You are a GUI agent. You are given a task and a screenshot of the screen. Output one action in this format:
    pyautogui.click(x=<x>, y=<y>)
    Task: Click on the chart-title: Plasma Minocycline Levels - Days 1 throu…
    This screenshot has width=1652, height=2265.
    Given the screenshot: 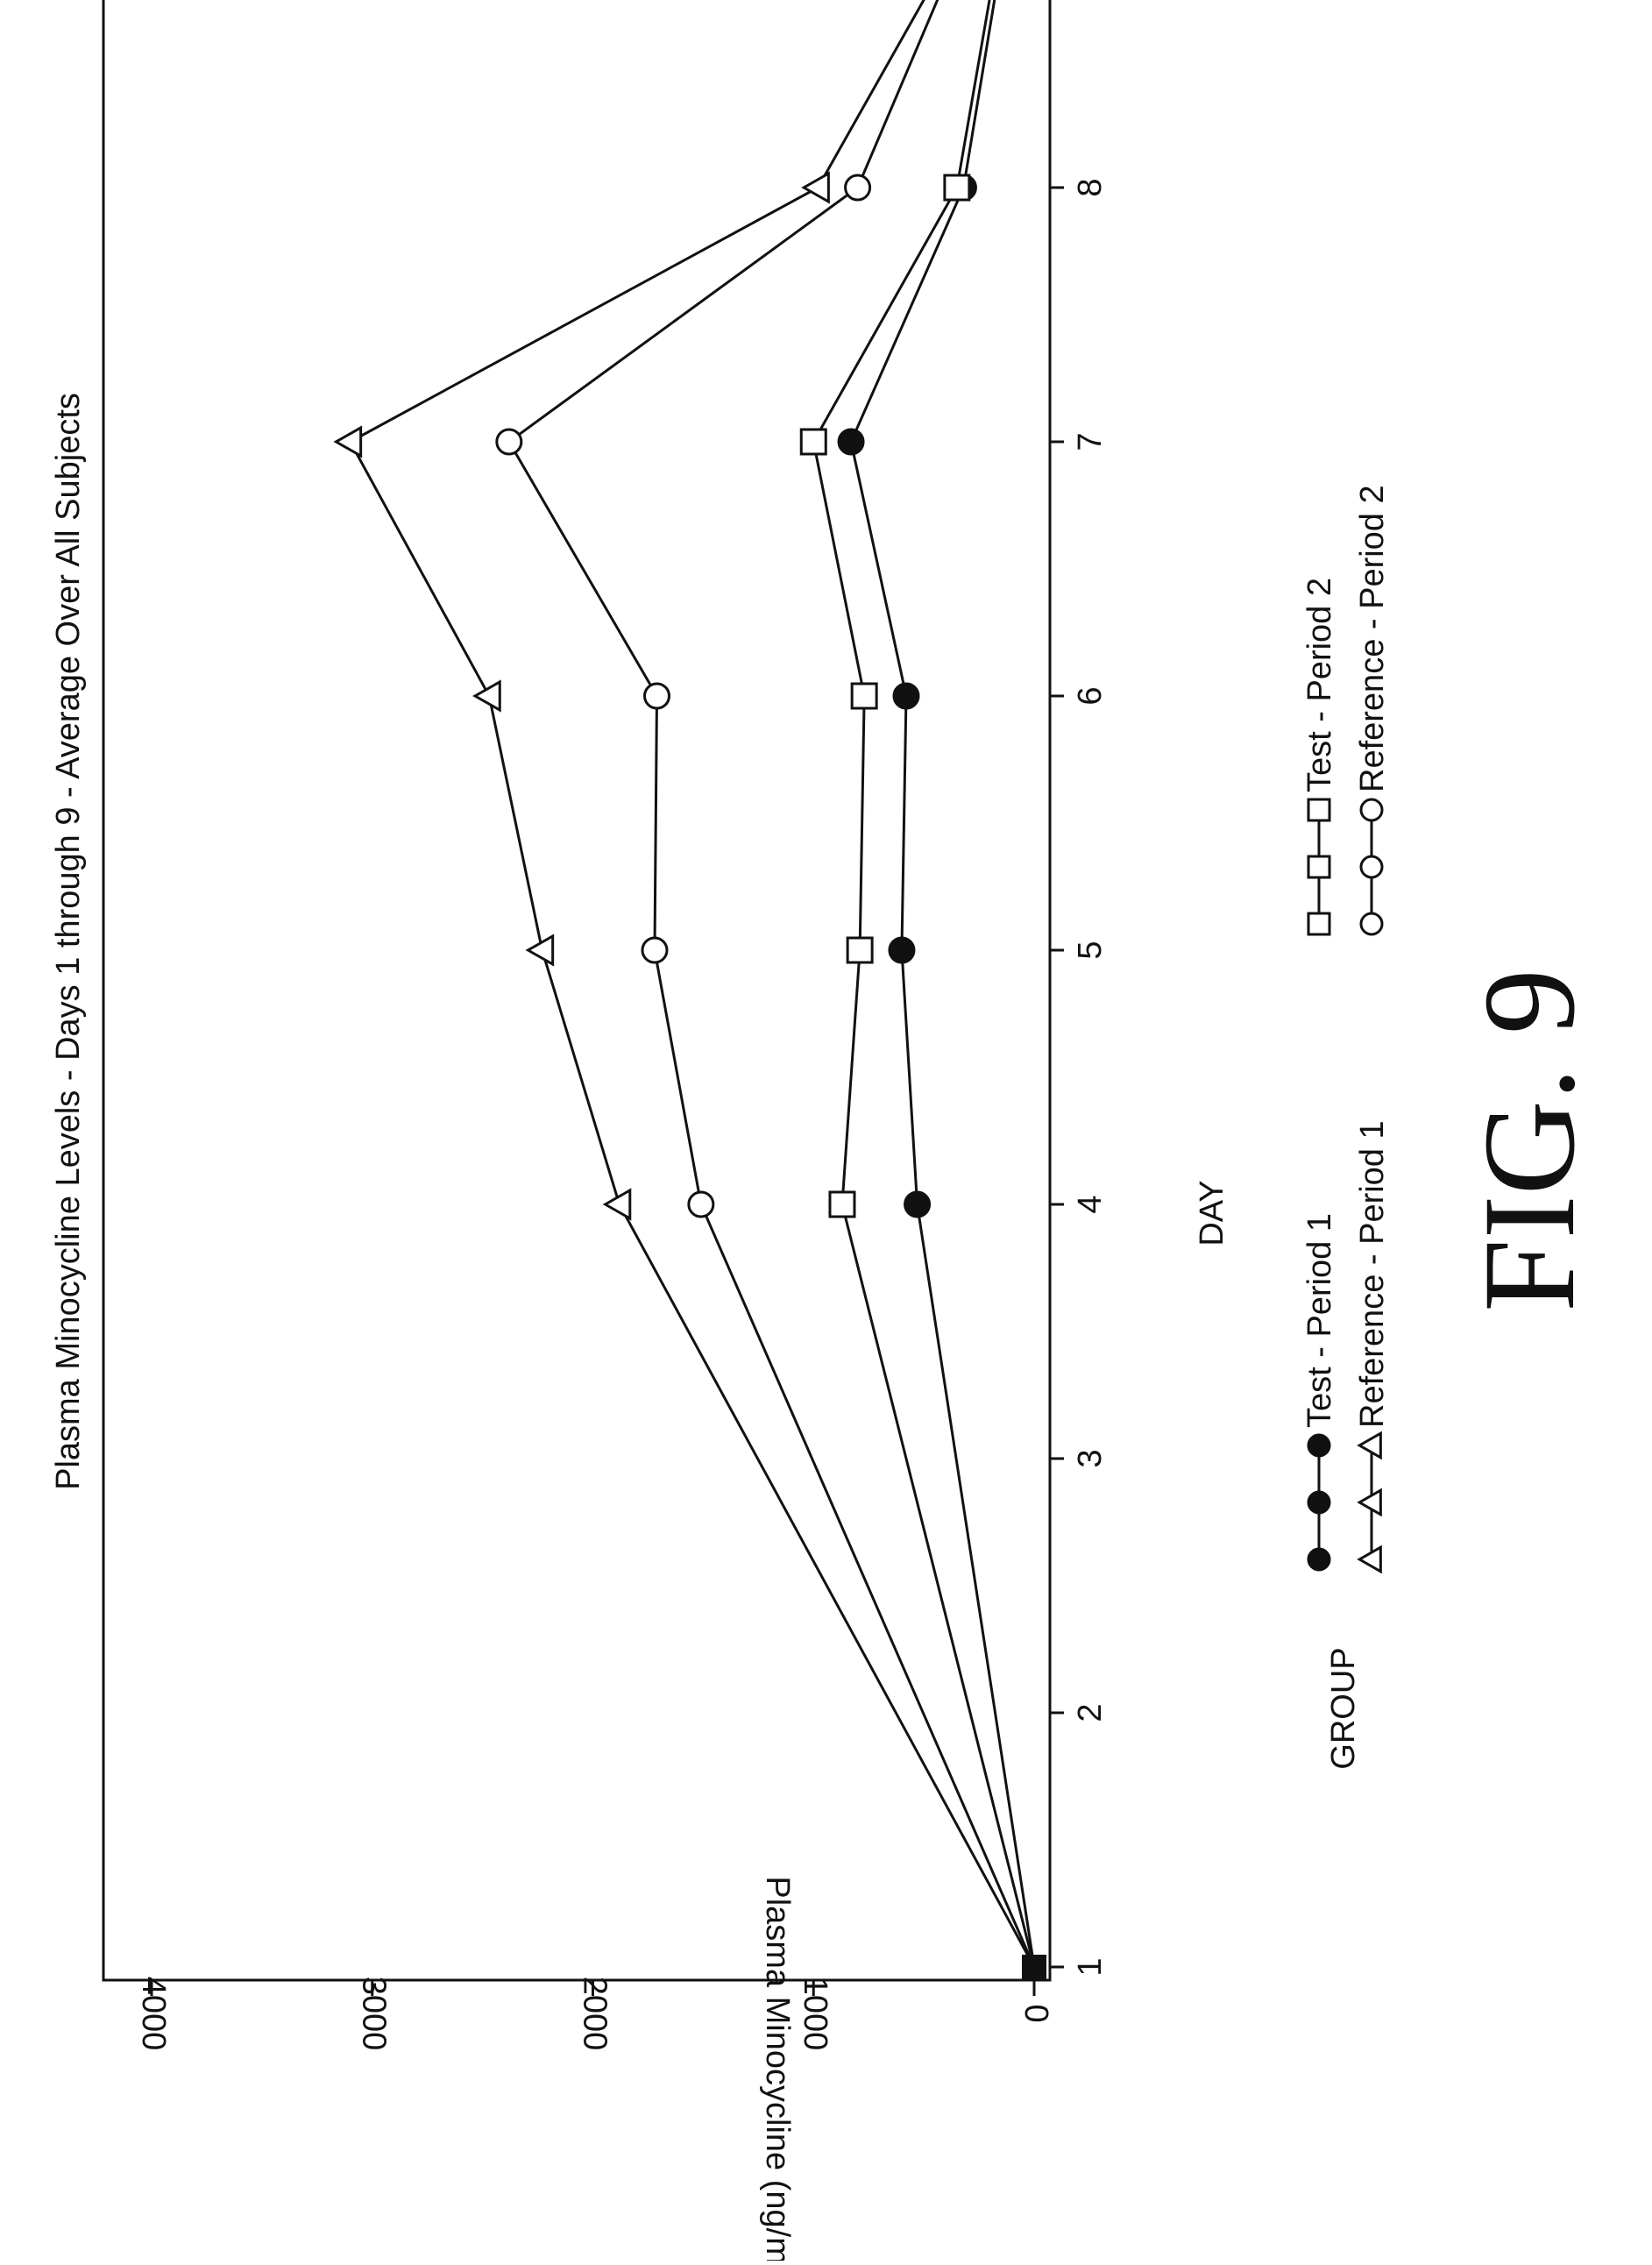 What is the action you would take?
    pyautogui.click(x=68, y=941)
    